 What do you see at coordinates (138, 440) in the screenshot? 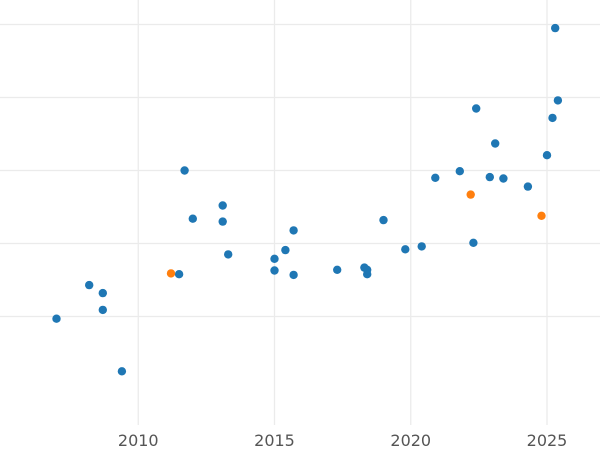
I see `x-tick-label: 2010` at bounding box center [138, 440].